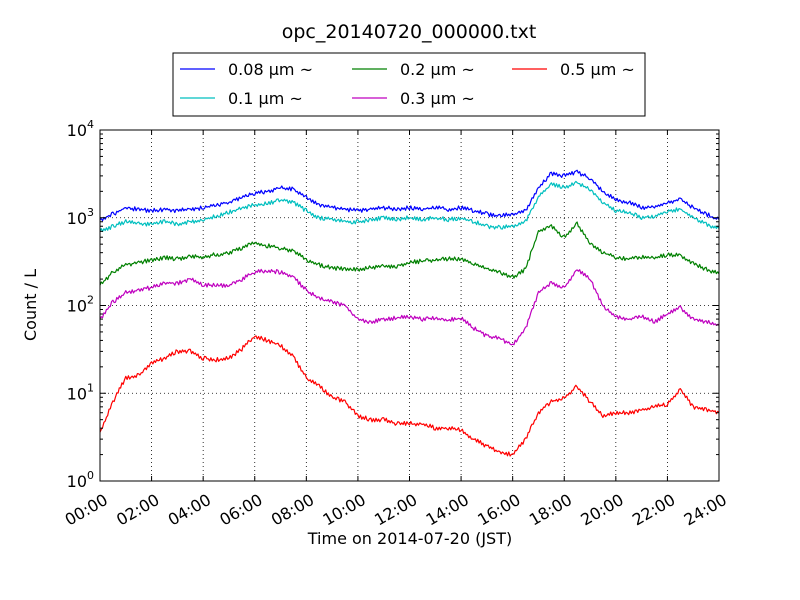 The width and height of the screenshot is (800, 600). I want to click on y-axis-label: Count / L, so click(30, 305).